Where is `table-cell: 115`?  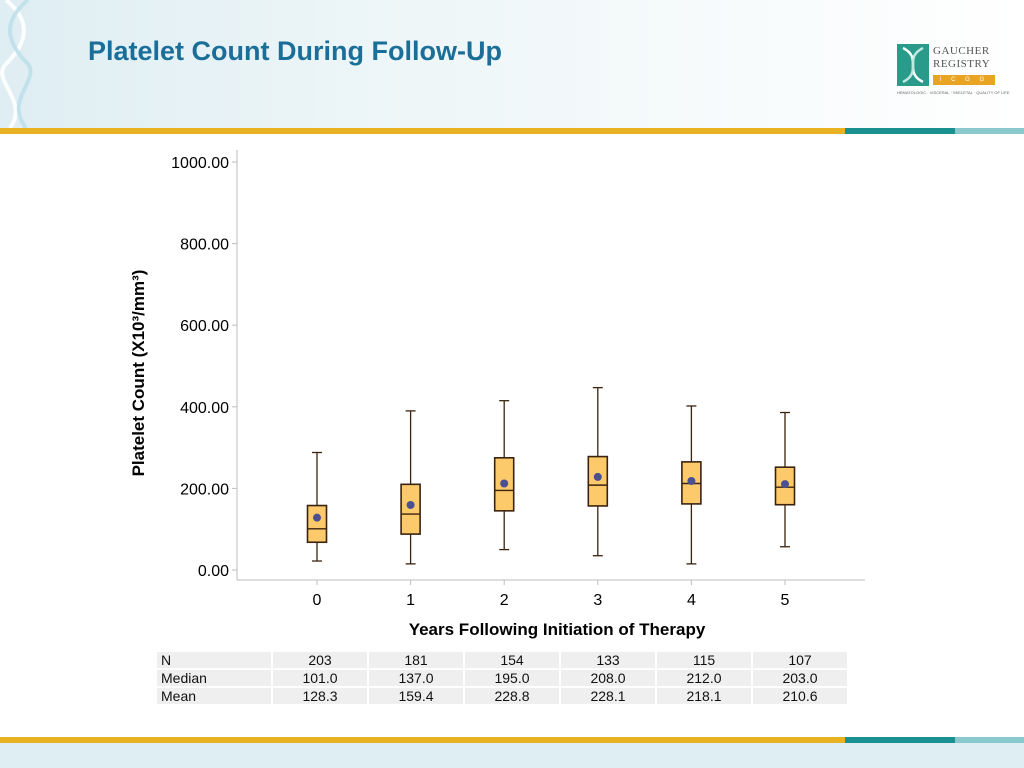
table-cell: 115 is located at coordinates (704, 660).